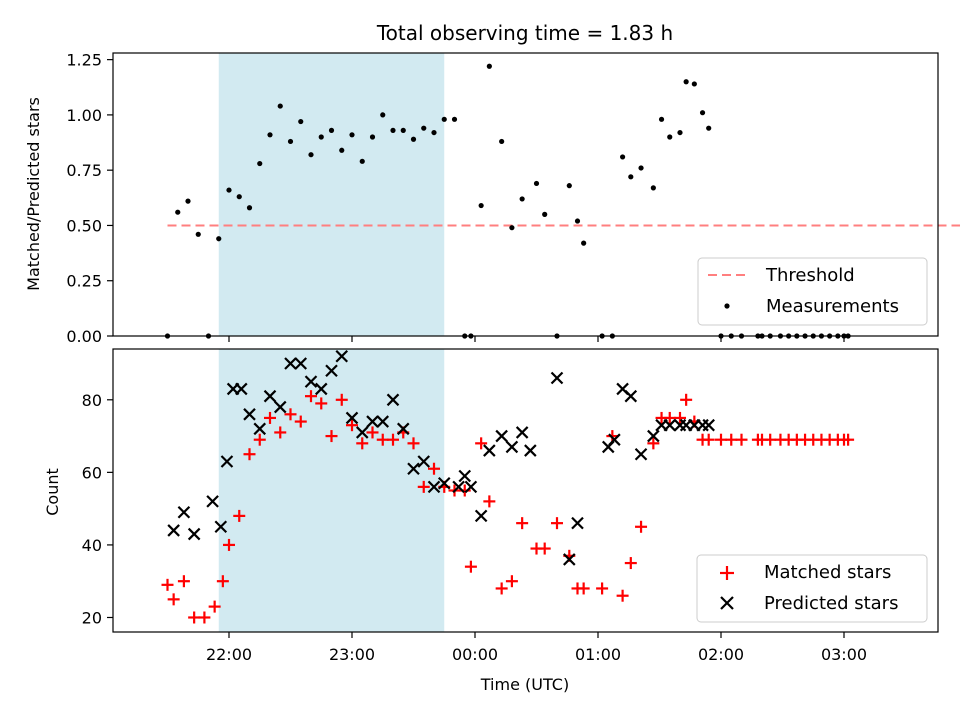 The height and width of the screenshot is (720, 960). I want to click on top-y-axis: 0.00 0.25 0.50 0.75 1.00 1.25, so click(89, 198).